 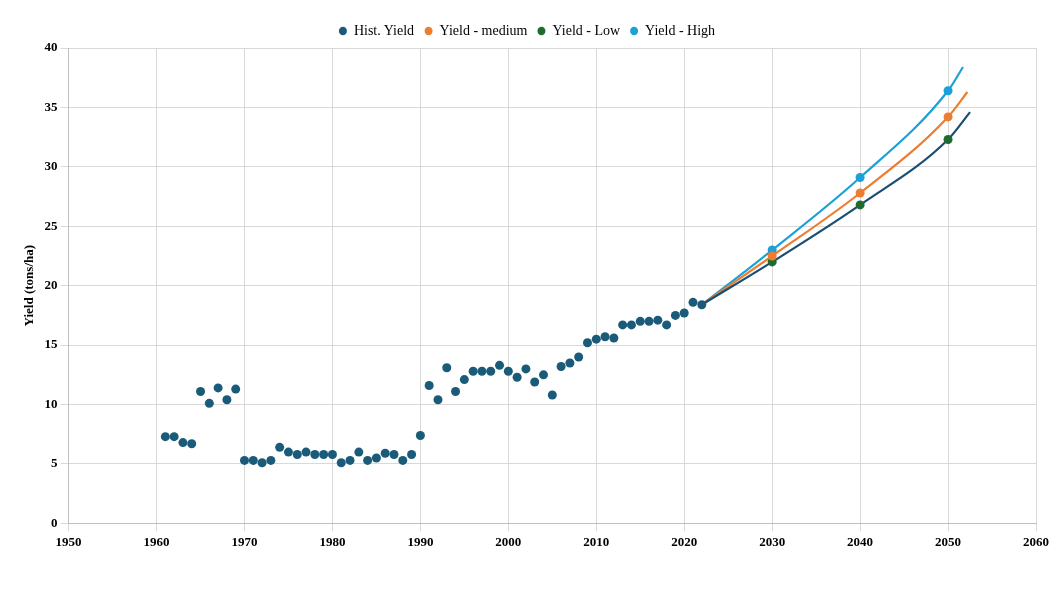 I want to click on y-tick-label: 10, so click(x=51, y=403).